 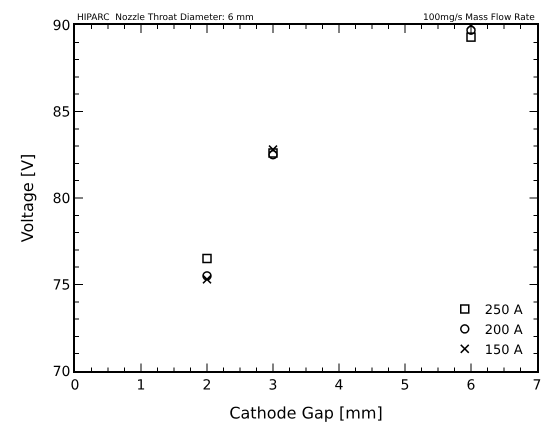 I want to click on y-tick-label: 85, so click(x=61, y=112).